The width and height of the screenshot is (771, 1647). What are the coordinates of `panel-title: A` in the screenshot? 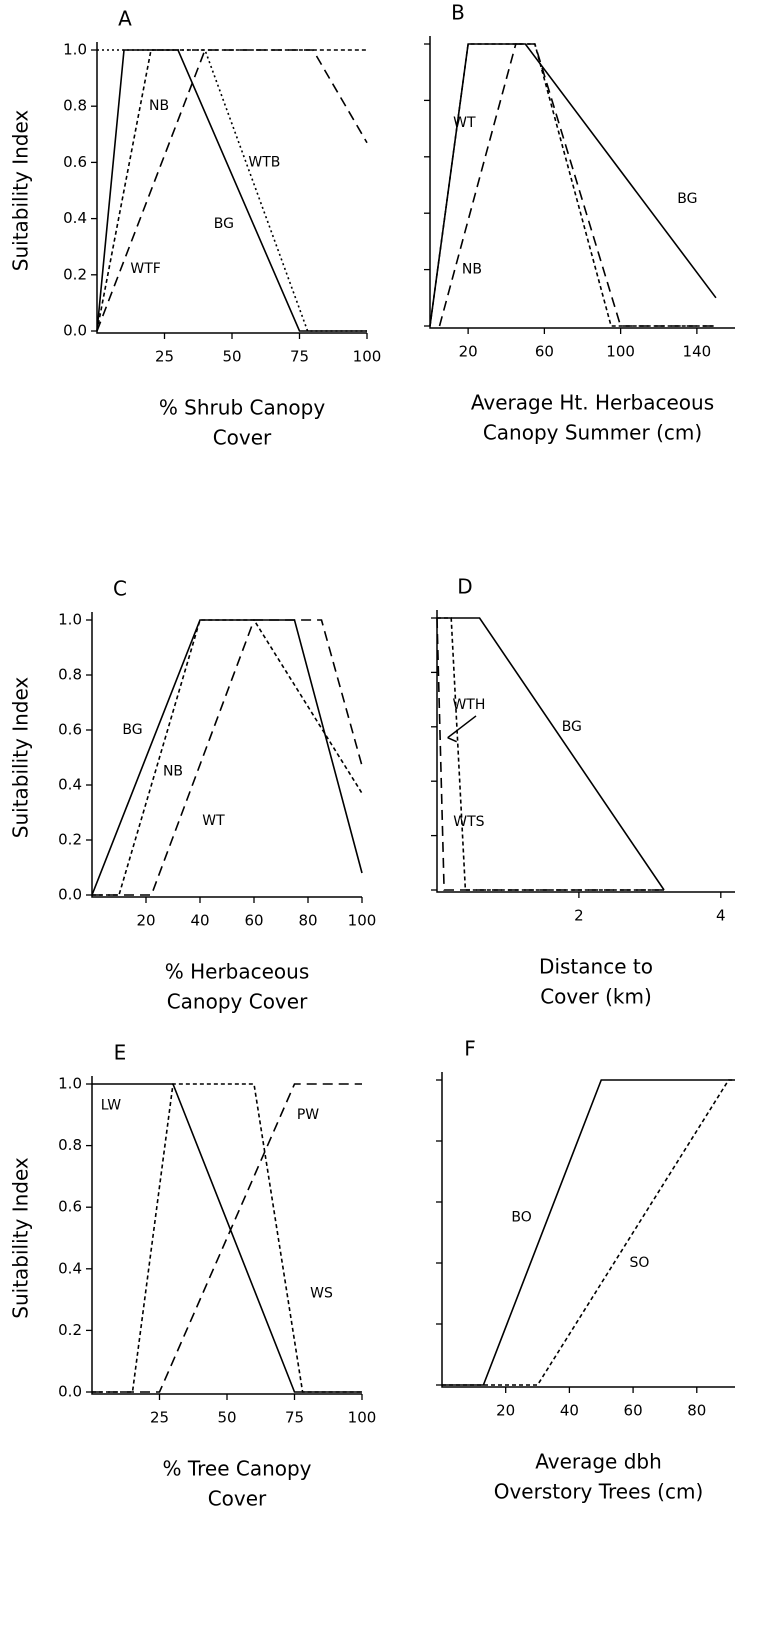 It's located at (125, 19).